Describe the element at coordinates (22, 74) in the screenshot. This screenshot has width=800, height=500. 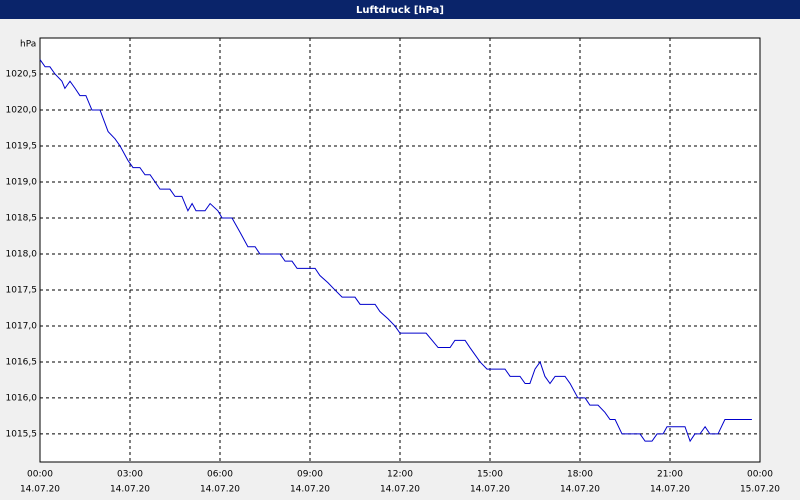
I see `y-tick-label: 1020,5` at that location.